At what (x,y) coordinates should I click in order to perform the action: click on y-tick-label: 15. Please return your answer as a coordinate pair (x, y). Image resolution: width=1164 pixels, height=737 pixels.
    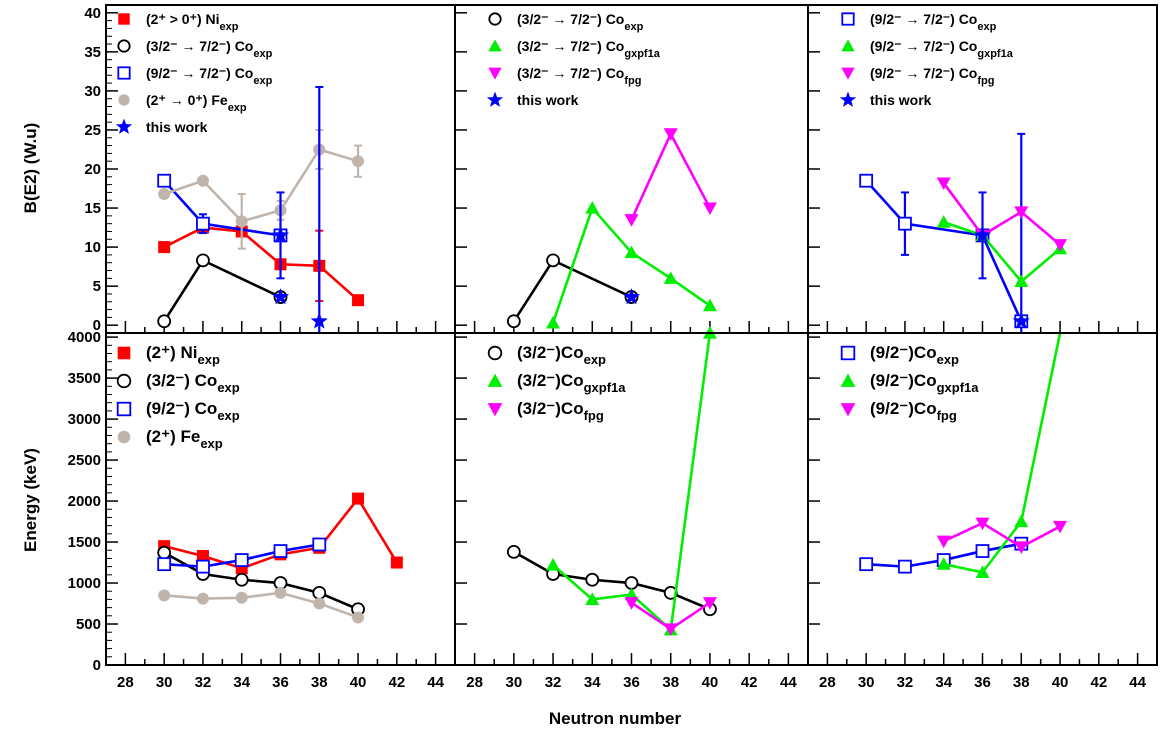
    Looking at the image, I should click on (92, 208).